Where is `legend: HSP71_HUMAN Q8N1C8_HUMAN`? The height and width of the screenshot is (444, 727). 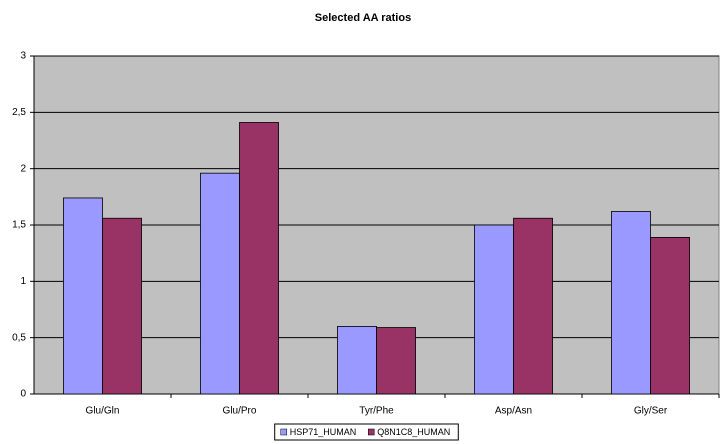 legend: HSP71_HUMAN Q8N1C8_HUMAN is located at coordinates (366, 432).